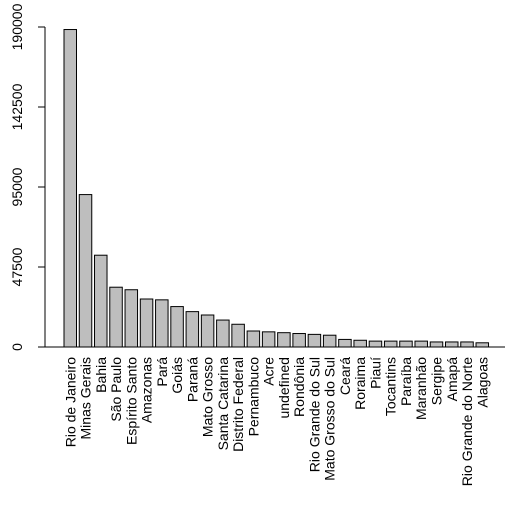  Describe the element at coordinates (86, 398) in the screenshot. I see `x-tick-label: Minas Gerais` at that location.